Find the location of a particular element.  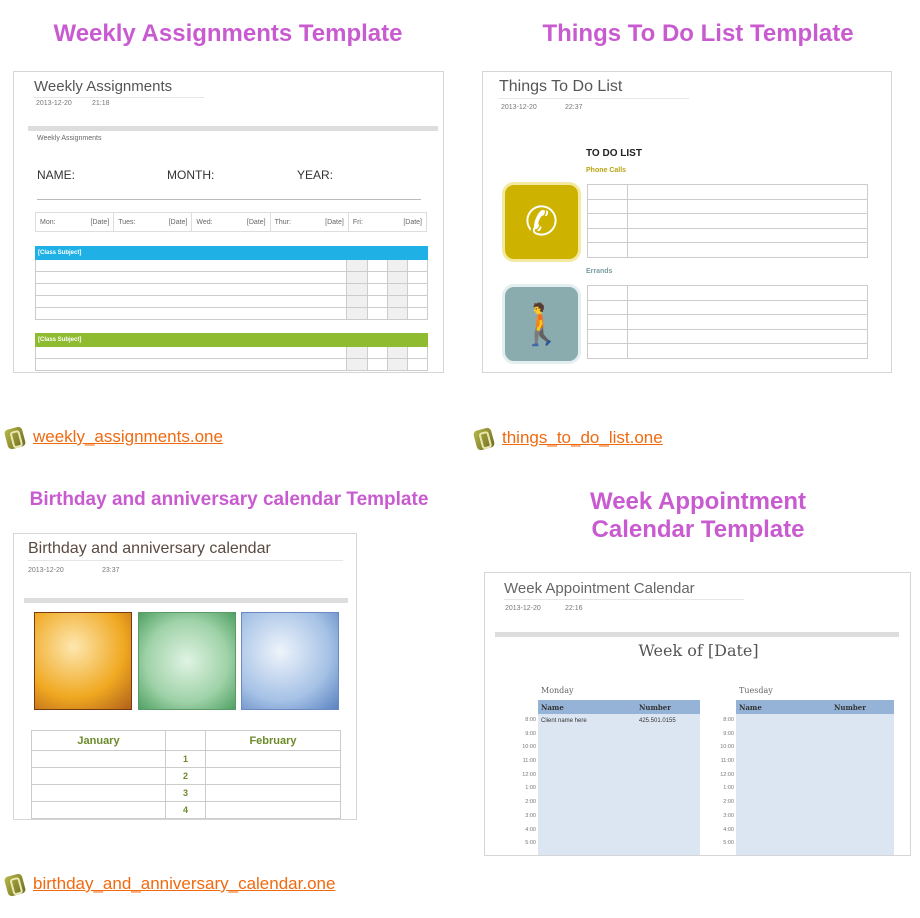

errands-table is located at coordinates (727, 322).